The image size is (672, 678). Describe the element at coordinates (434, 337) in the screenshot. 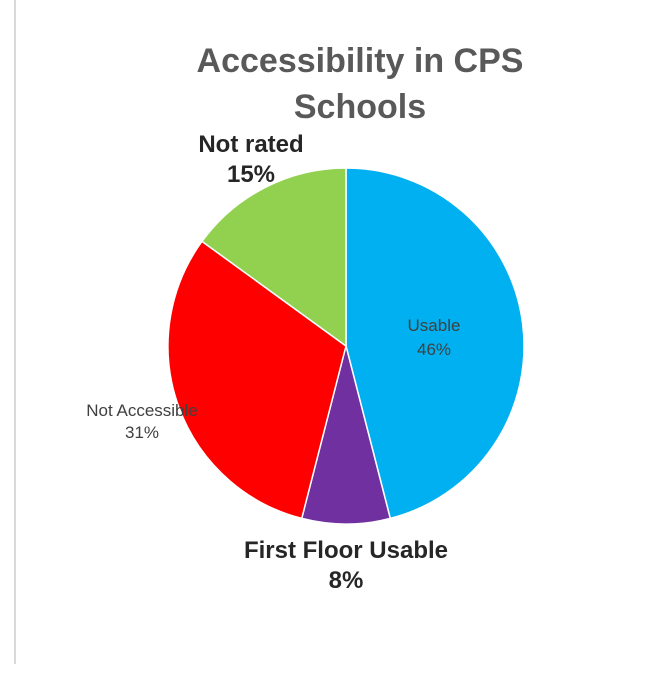

I see `data-label-usable: Usable 46%` at that location.